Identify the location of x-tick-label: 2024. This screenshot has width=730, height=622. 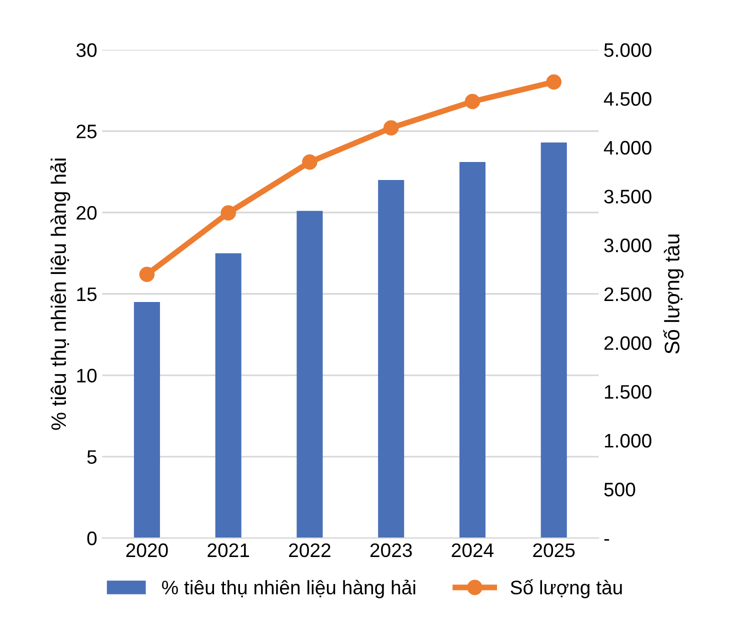
(473, 550).